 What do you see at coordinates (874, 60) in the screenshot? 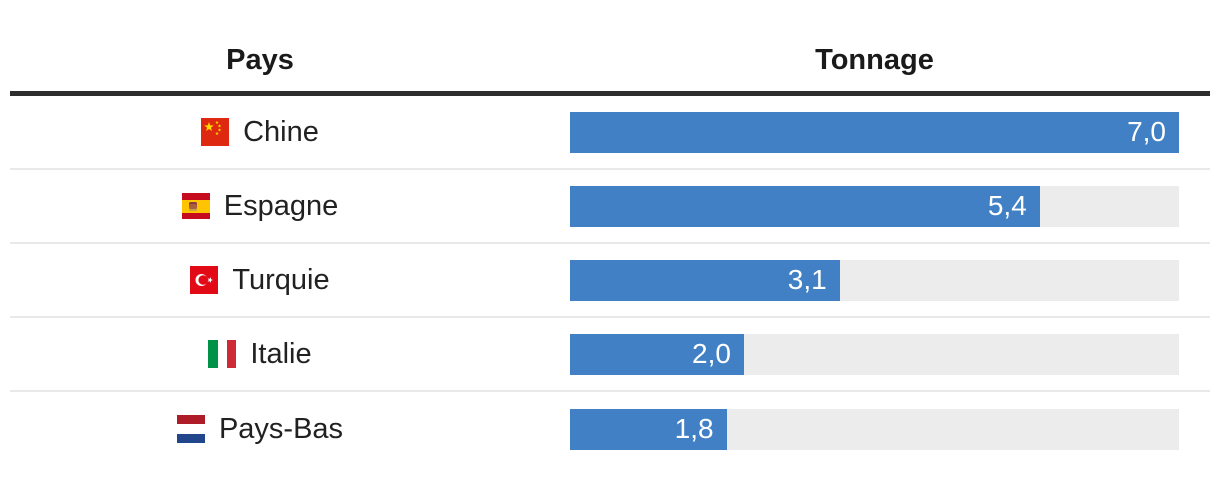
I see `tonnage-column-header: Tonnage` at bounding box center [874, 60].